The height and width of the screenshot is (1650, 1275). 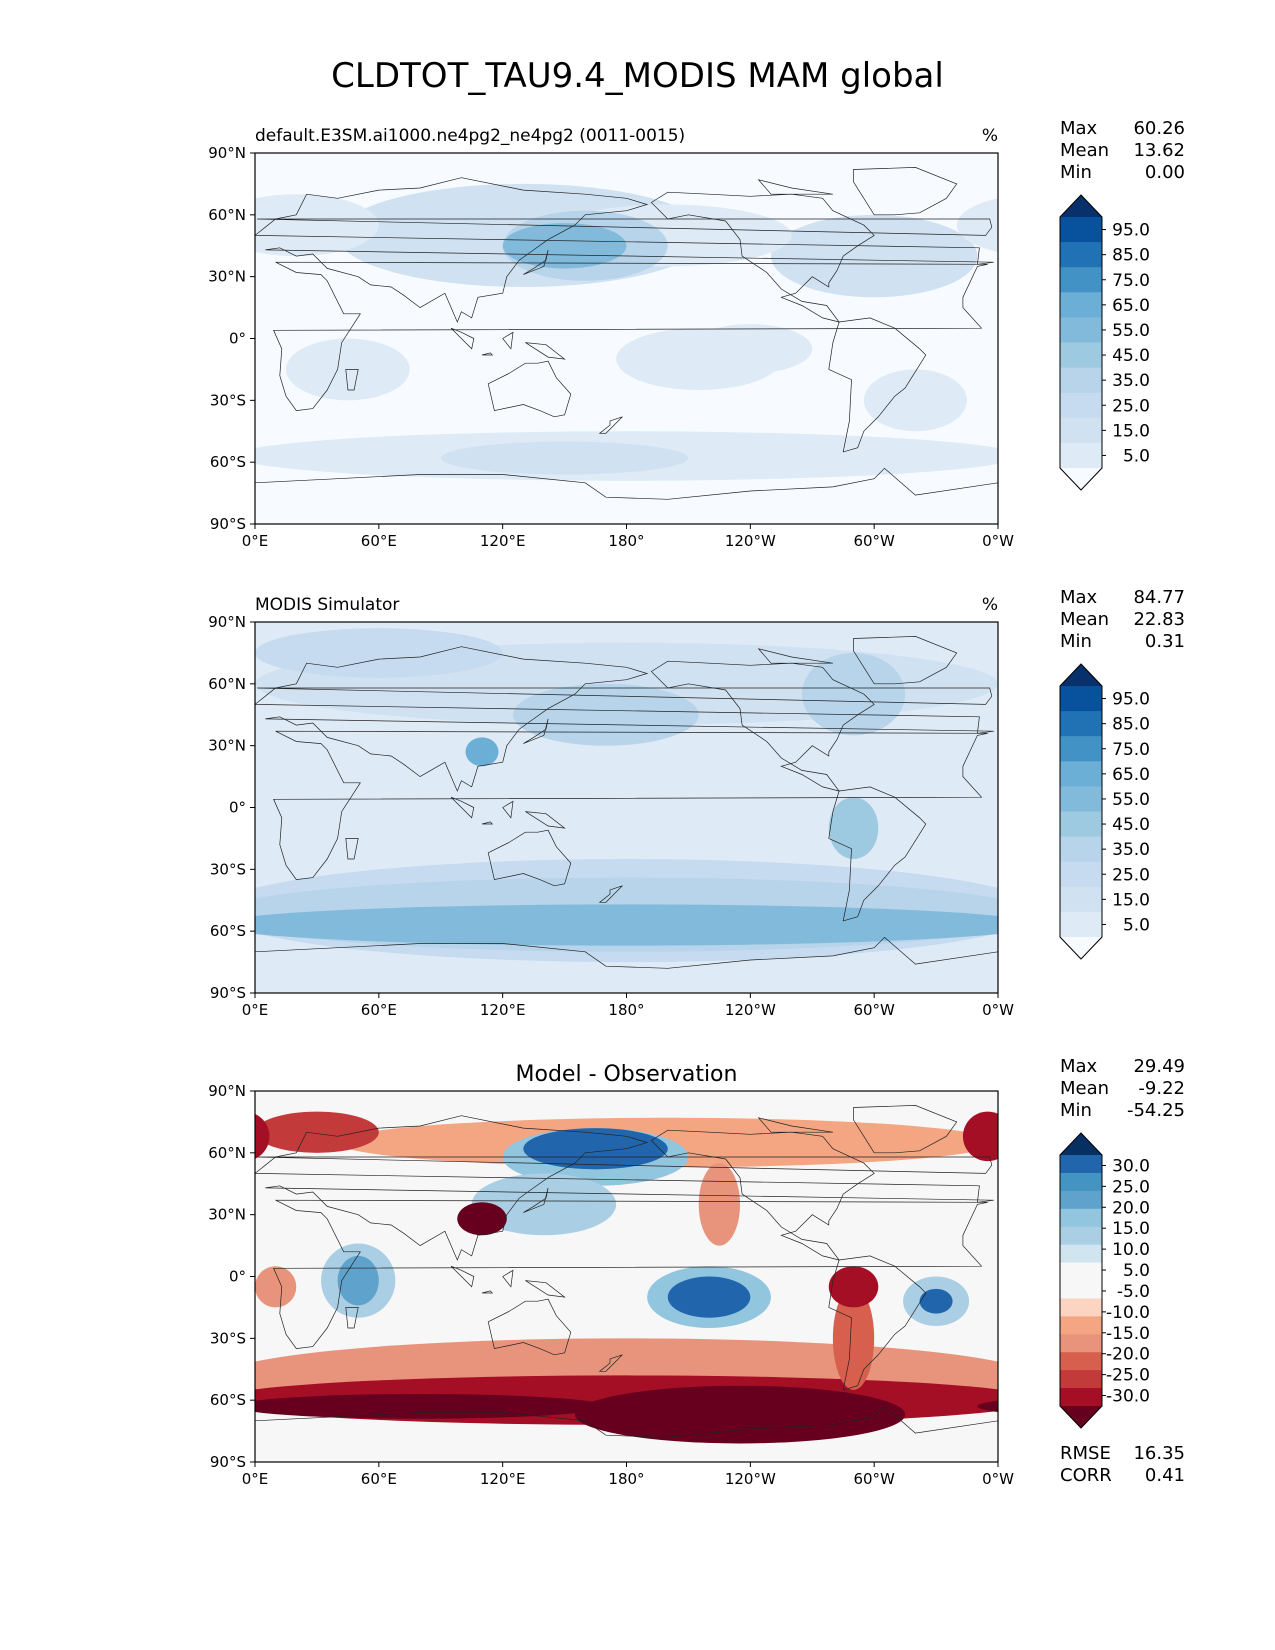 What do you see at coordinates (227, 1153) in the screenshot?
I see `y-tick-label: 60°N` at bounding box center [227, 1153].